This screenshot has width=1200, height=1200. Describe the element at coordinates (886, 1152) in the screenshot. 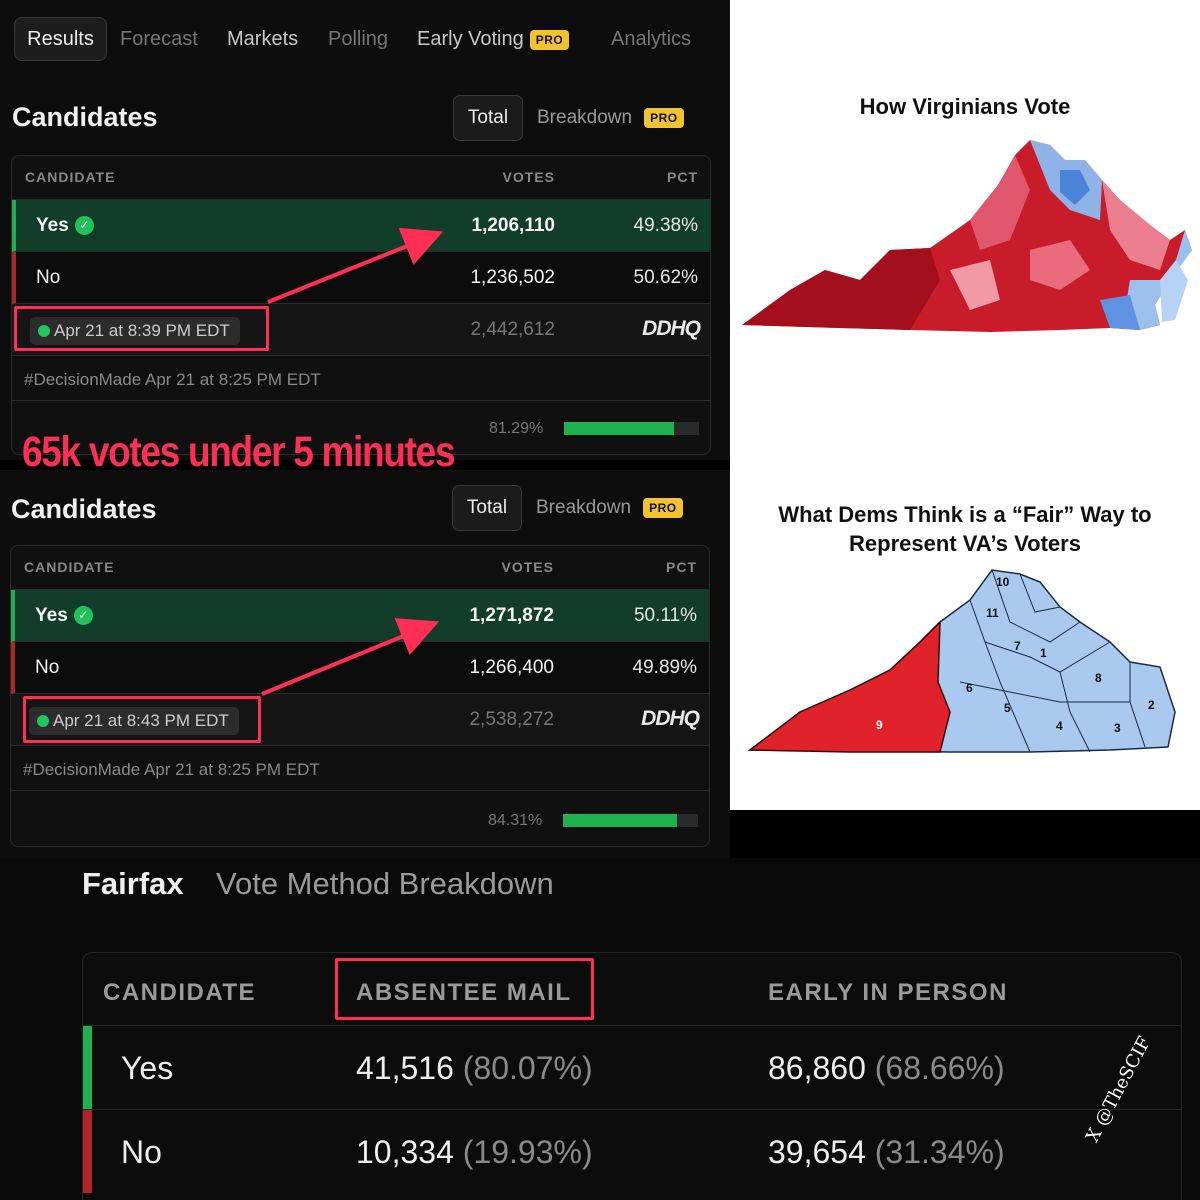

I see `early-votes: 39,654 (31.34%)` at that location.